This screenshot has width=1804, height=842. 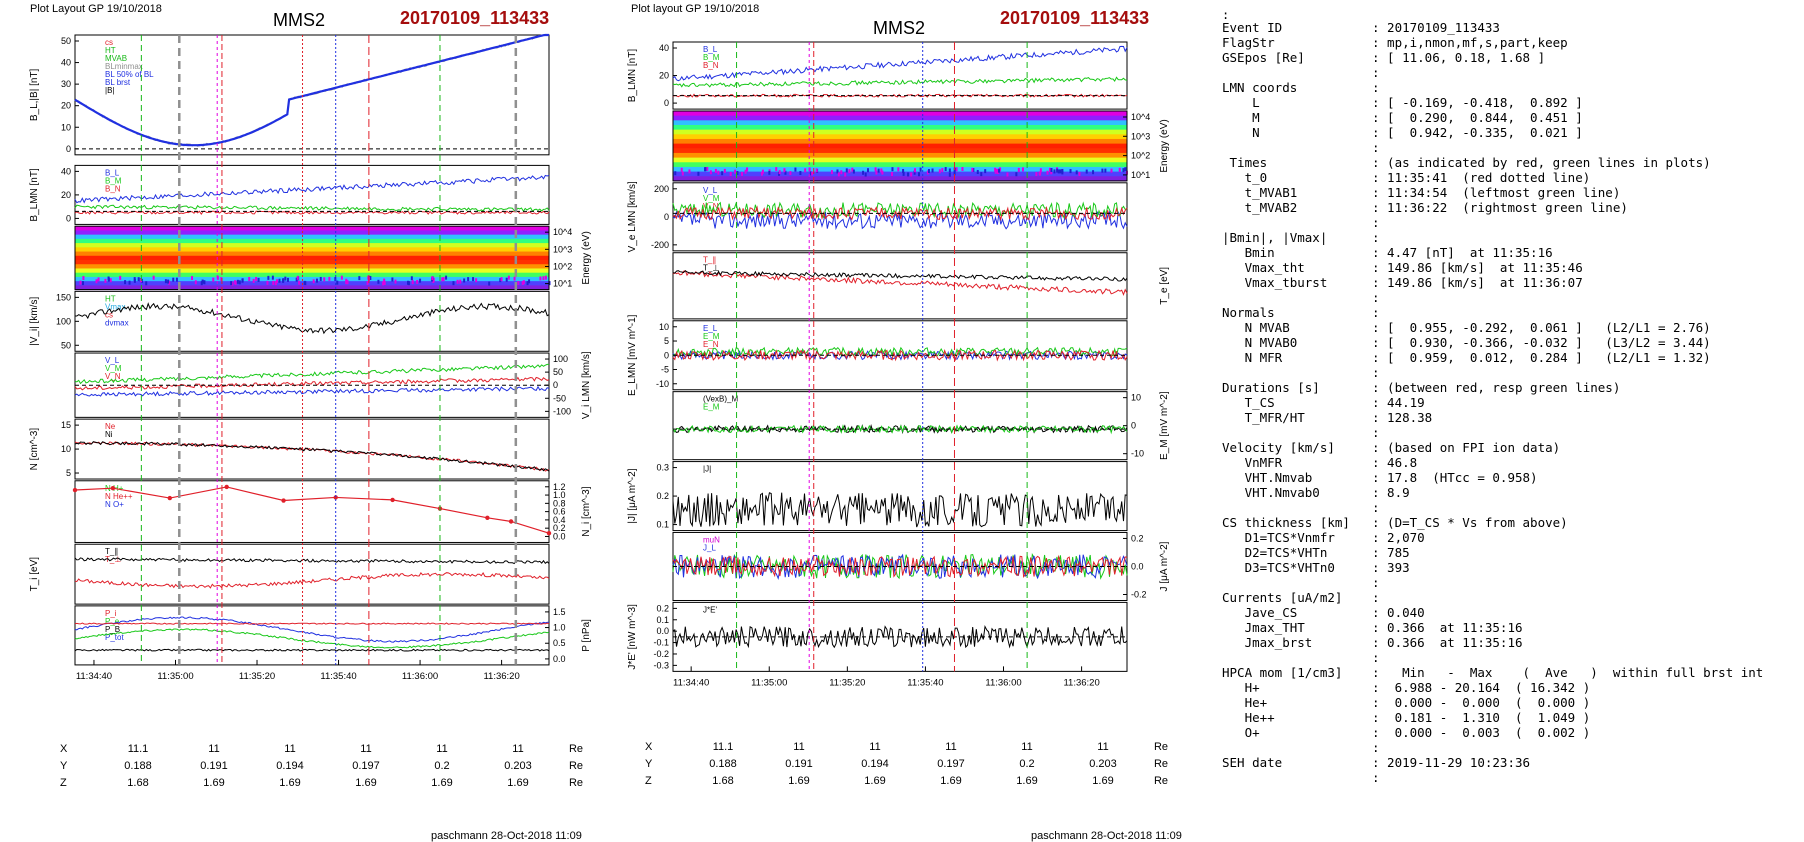 What do you see at coordinates (558, 372) in the screenshot?
I see `y-tick-label: 50` at bounding box center [558, 372].